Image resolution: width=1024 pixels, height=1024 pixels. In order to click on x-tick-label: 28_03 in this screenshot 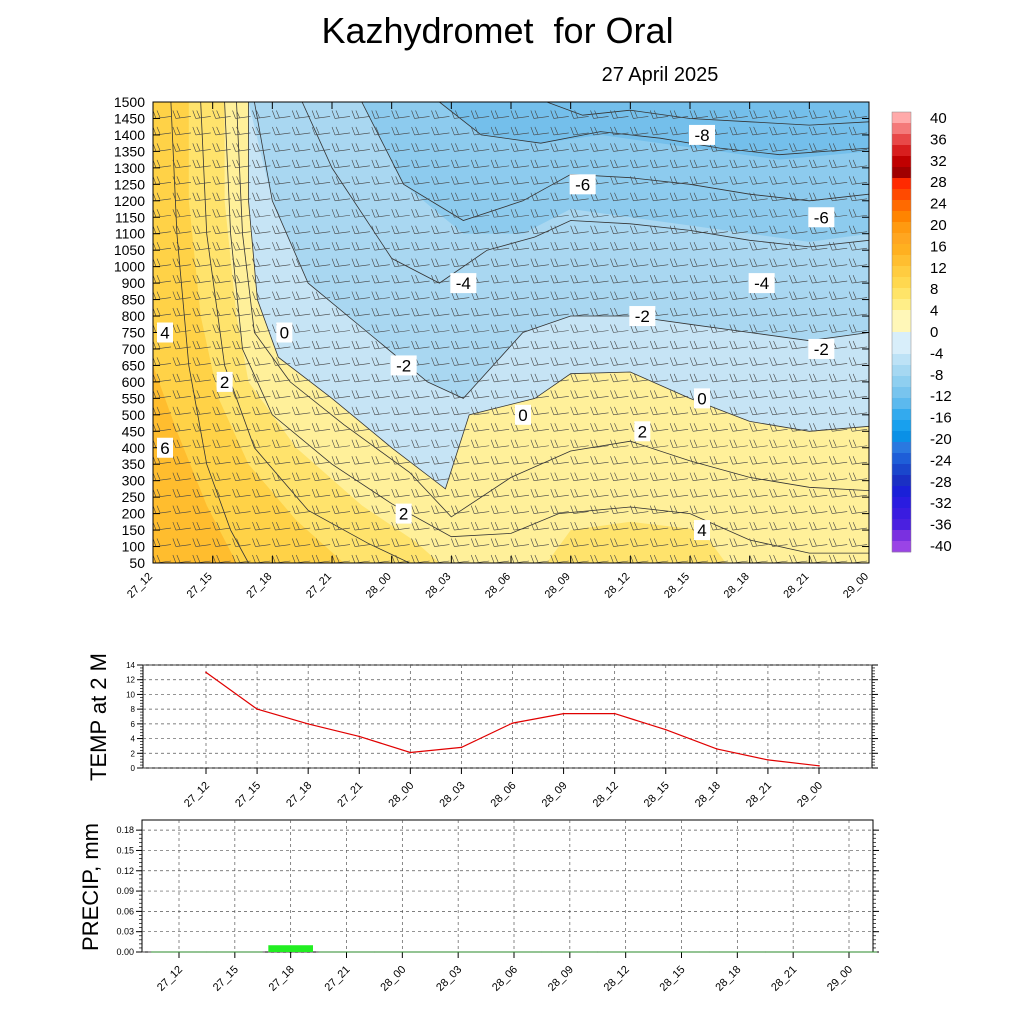, I will do `click(449, 979)`.